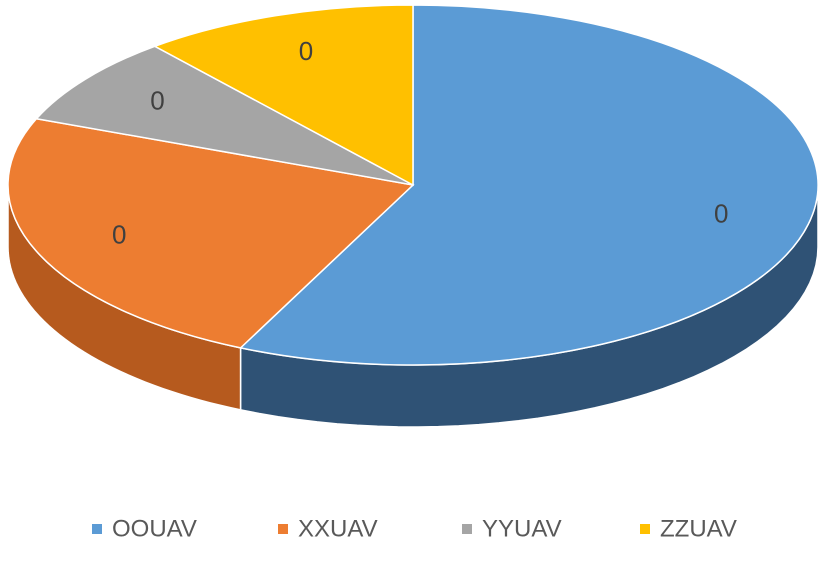  Describe the element at coordinates (522, 528) in the screenshot. I see `legend-label: YYUAV` at that location.